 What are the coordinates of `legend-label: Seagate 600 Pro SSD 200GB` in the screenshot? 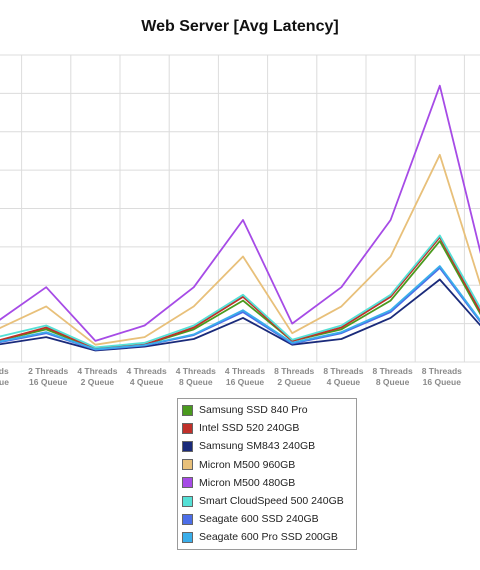 It's located at (268, 537).